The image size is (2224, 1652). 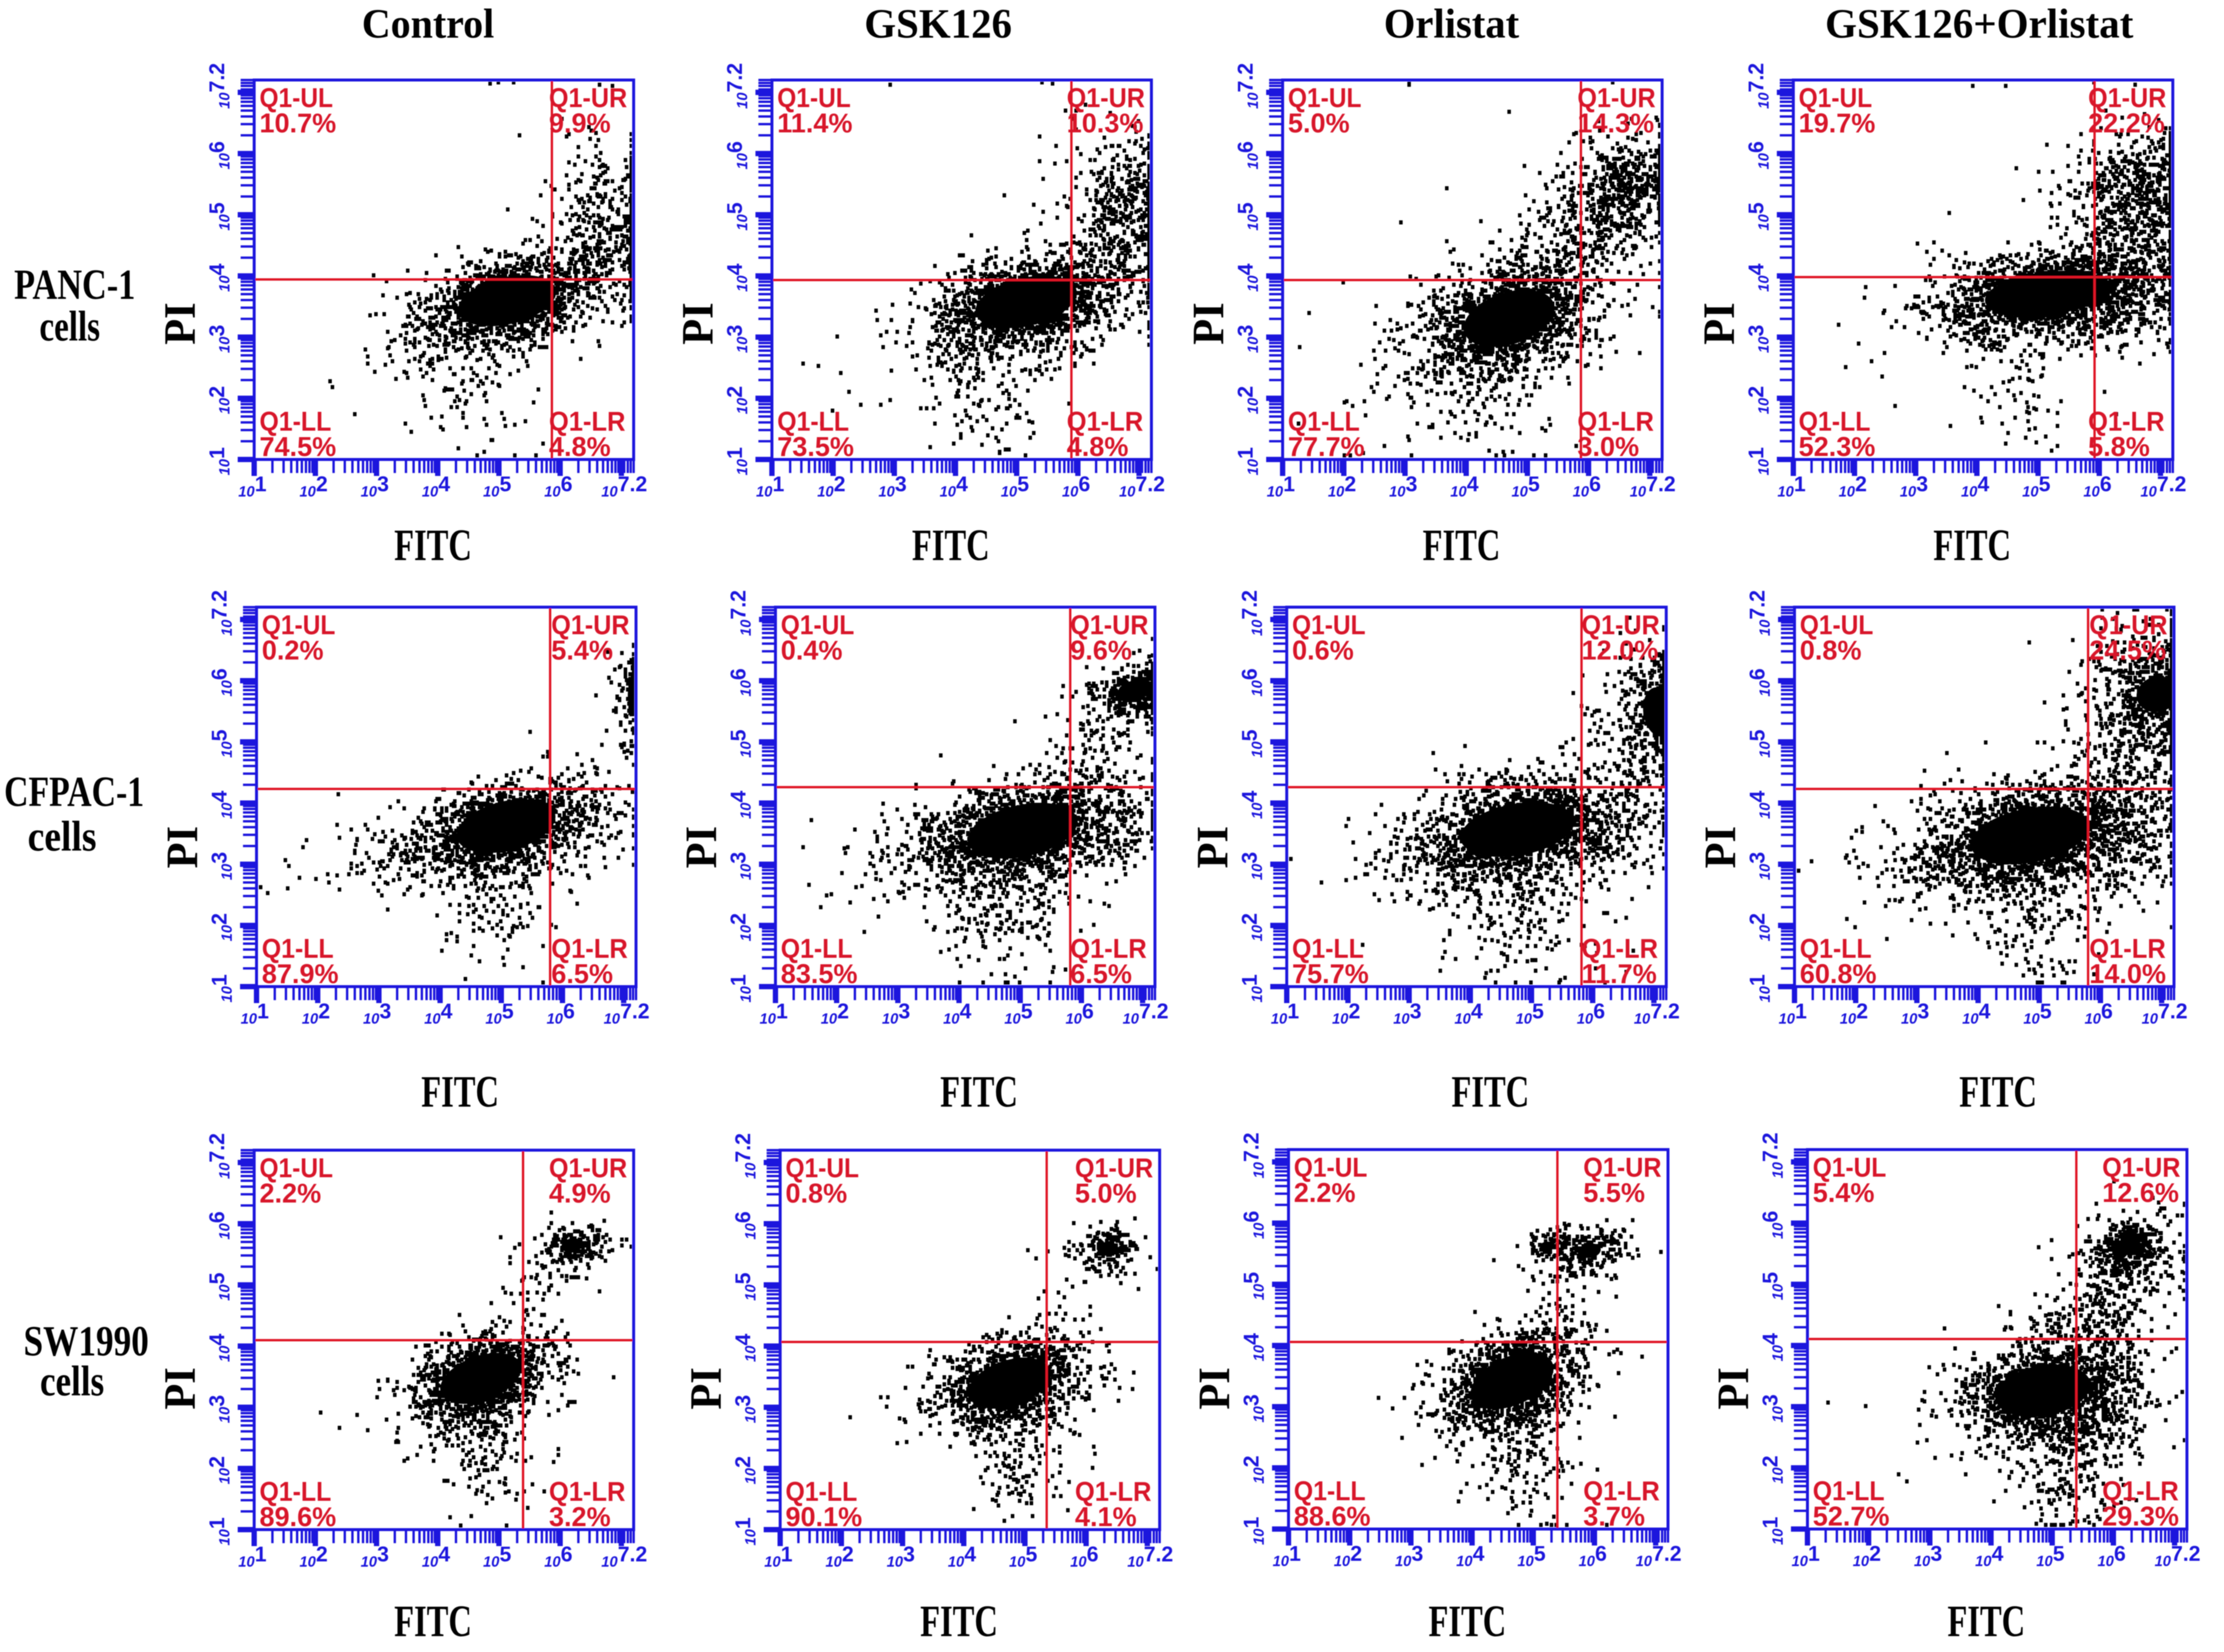 I want to click on svg-text: 89.6%, so click(x=297, y=1516).